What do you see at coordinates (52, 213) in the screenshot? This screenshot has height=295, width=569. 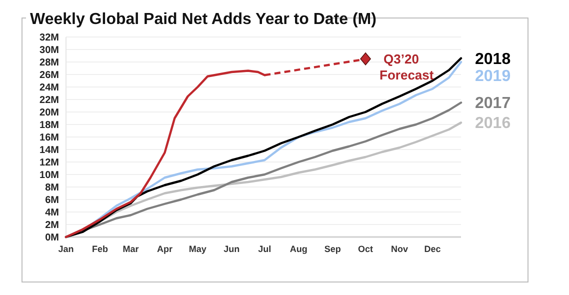 I see `y-tick-label: 4M` at bounding box center [52, 213].